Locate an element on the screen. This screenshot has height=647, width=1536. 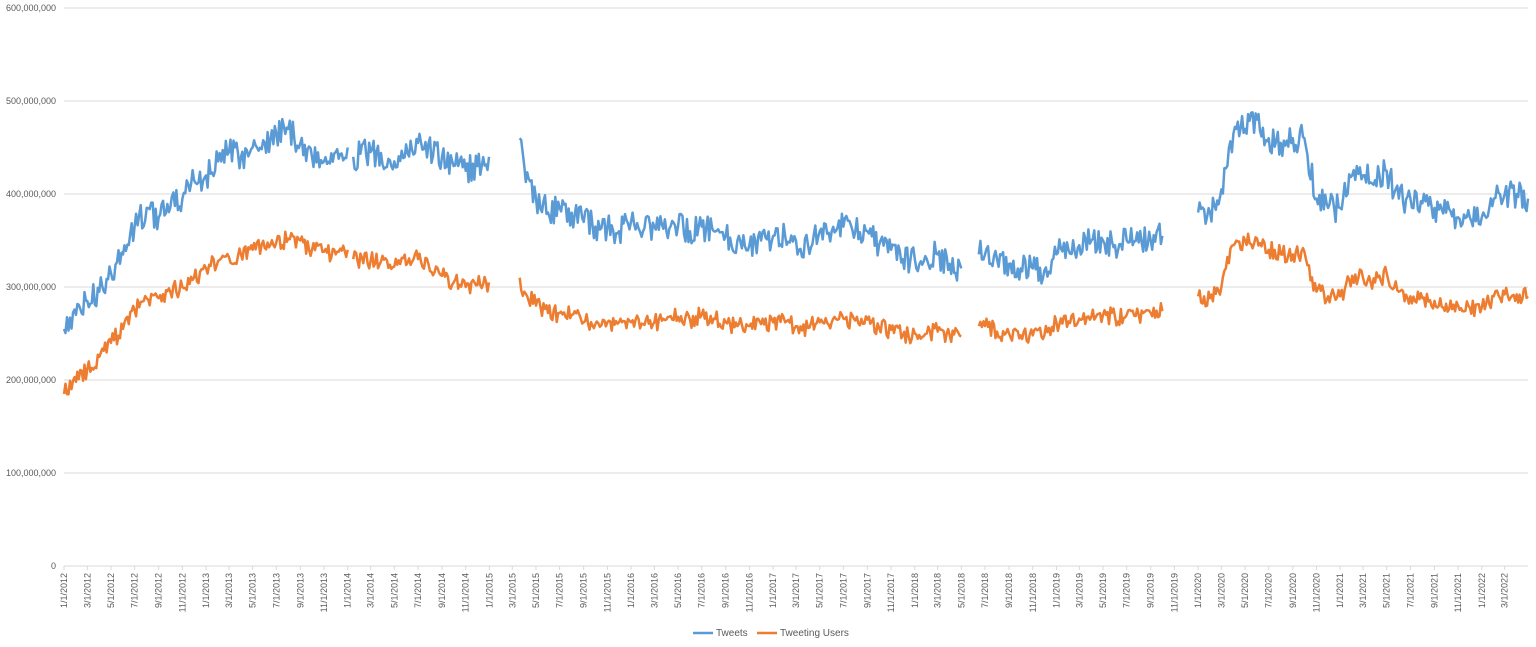
x-tick-label: 9/1/2013 is located at coordinates (300, 590).